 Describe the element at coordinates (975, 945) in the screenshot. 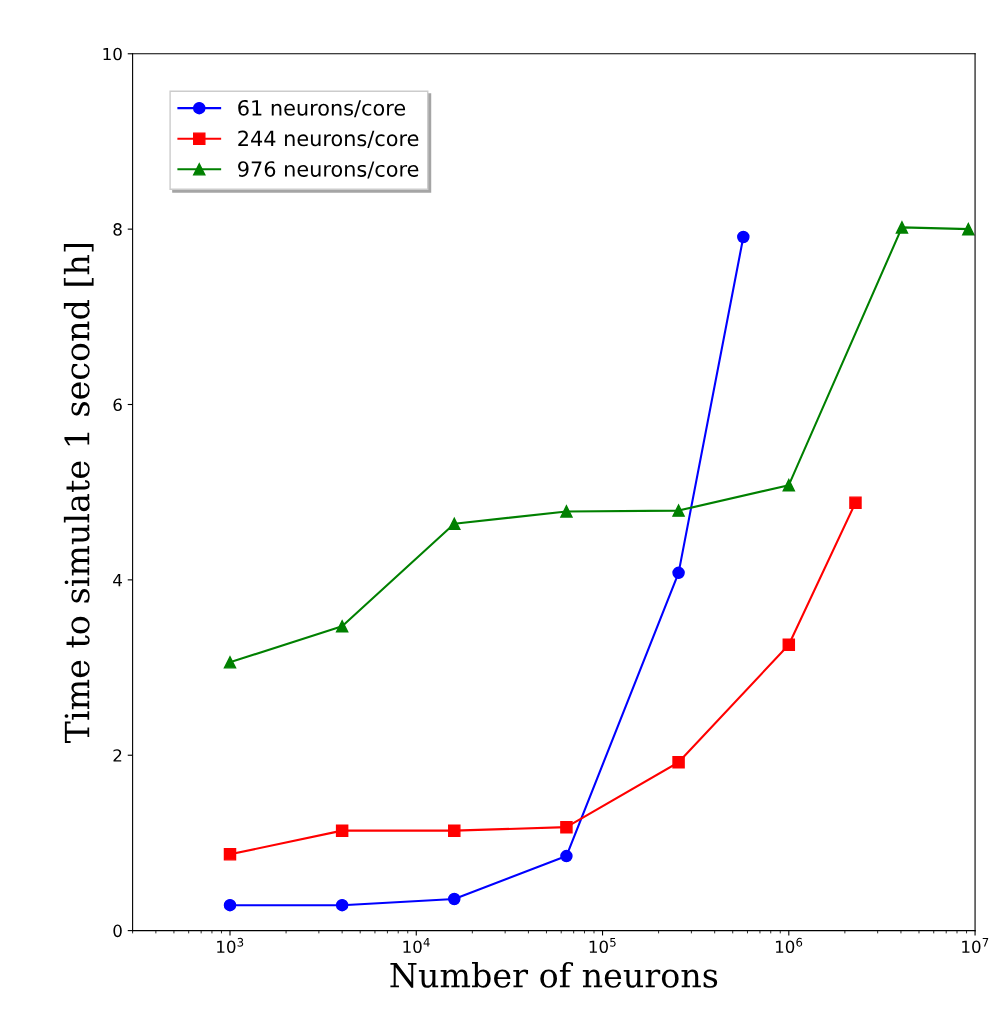

I see `x-tick-label: 10$^{7}$` at that location.